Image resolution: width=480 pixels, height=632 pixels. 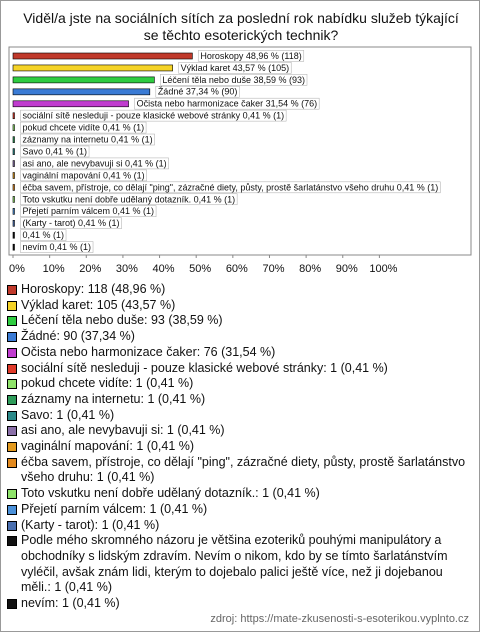 I want to click on legend-label: Přejetí parním válcem: 1 (0,41 %), so click(x=114, y=508).